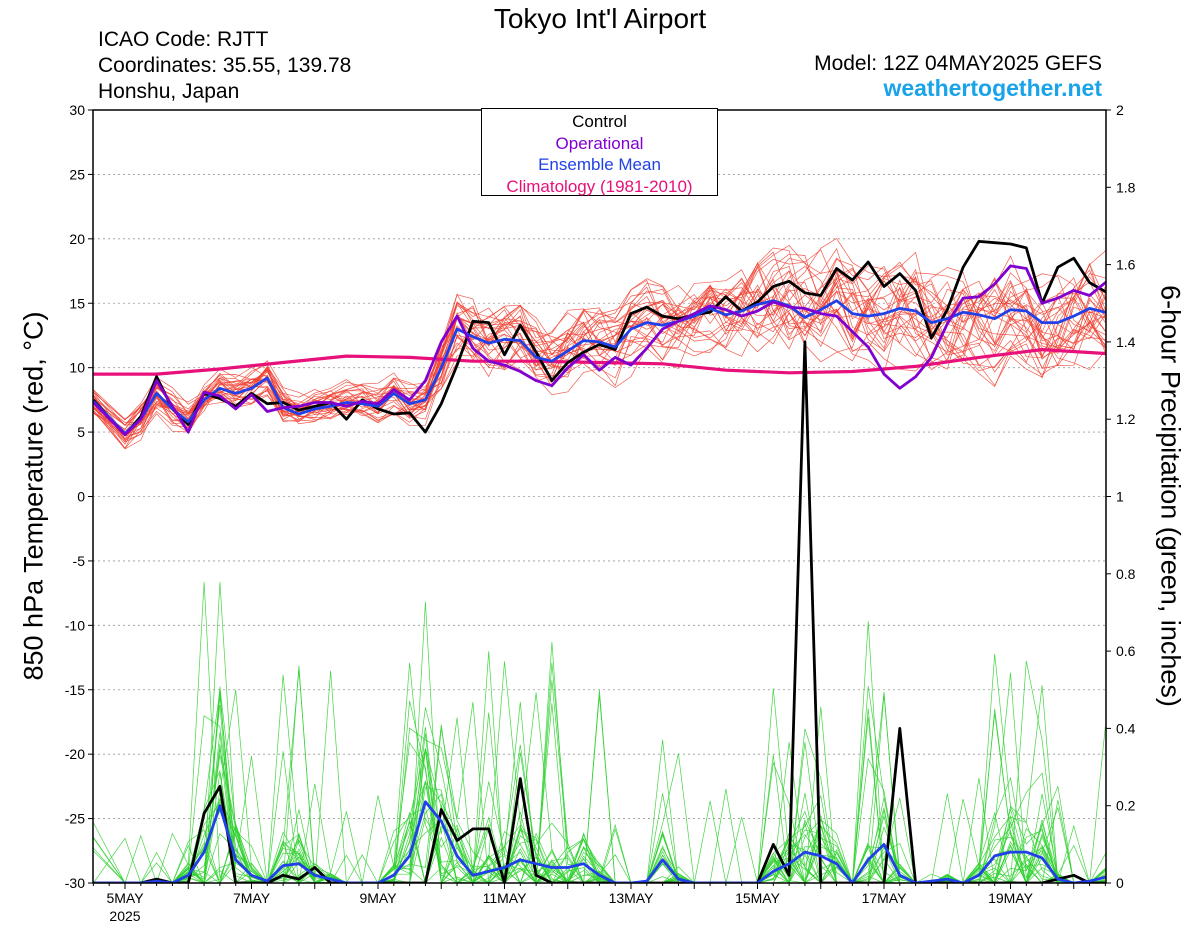 This screenshot has width=1200, height=927. What do you see at coordinates (77, 174) in the screenshot?
I see `y-tick-label: 25` at bounding box center [77, 174].